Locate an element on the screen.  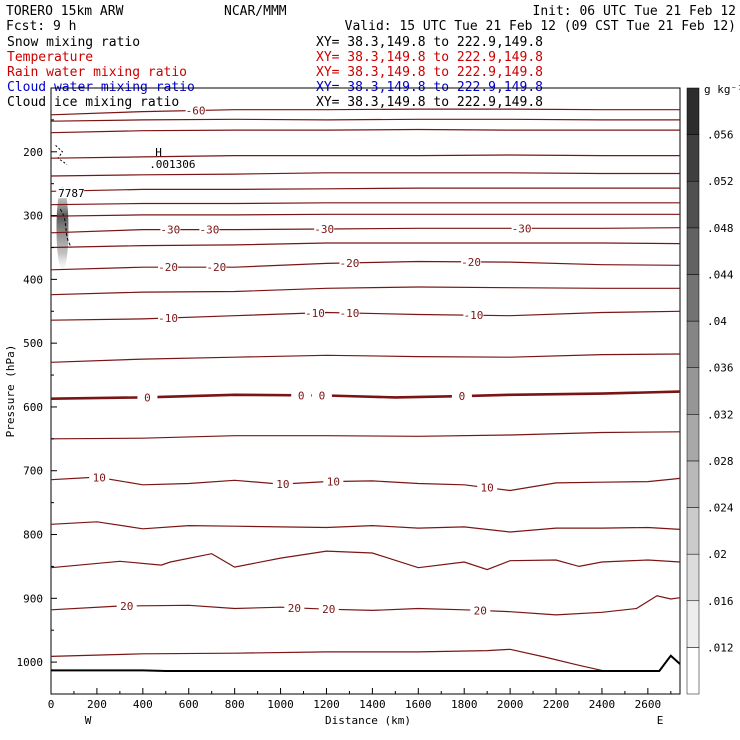
x-tick-label: 2200 is located at coordinates (556, 704).